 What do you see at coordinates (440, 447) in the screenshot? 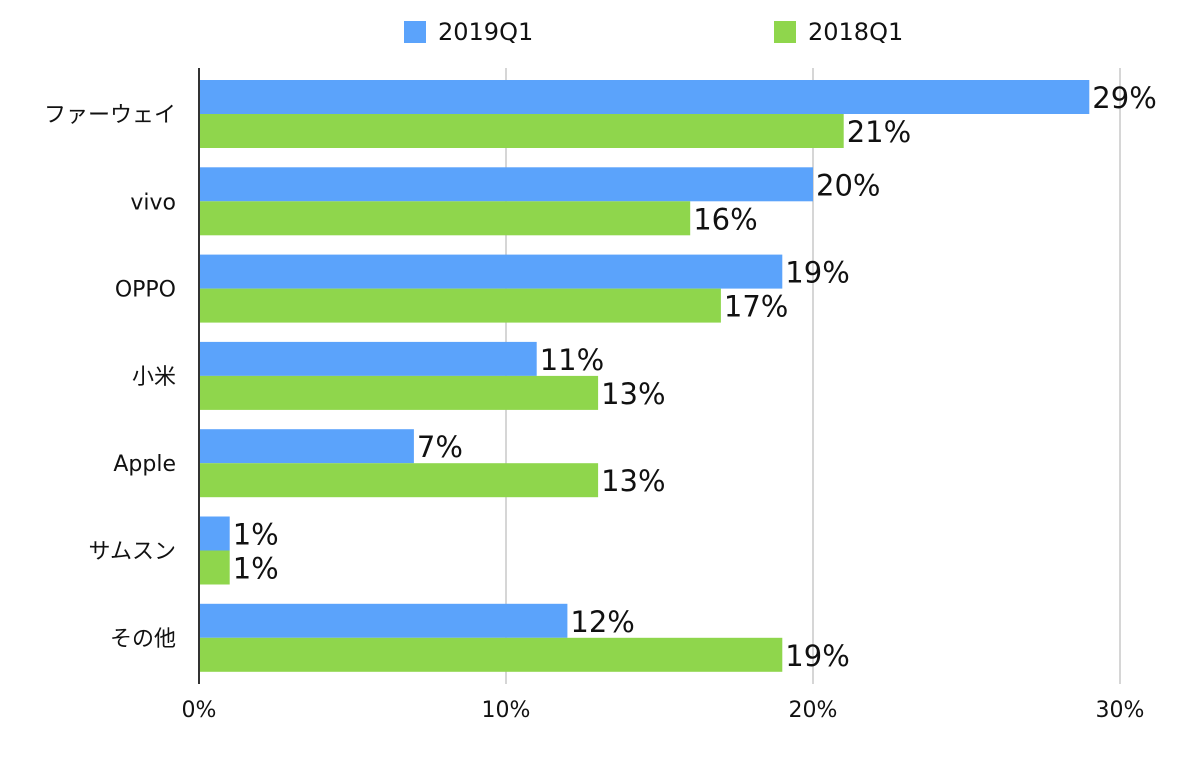
I see `data-label-2019q1-4: 7%` at bounding box center [440, 447].